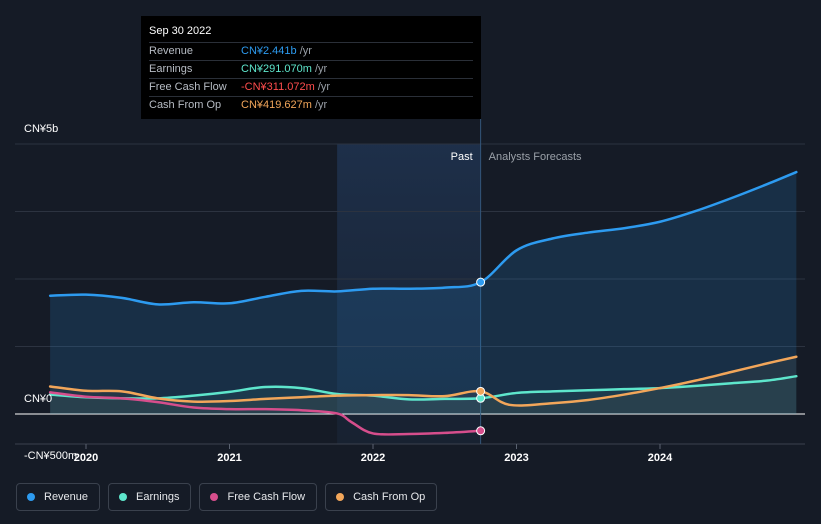 The width and height of the screenshot is (821, 524). What do you see at coordinates (660, 458) in the screenshot?
I see `x-tick-label: 2024` at bounding box center [660, 458].